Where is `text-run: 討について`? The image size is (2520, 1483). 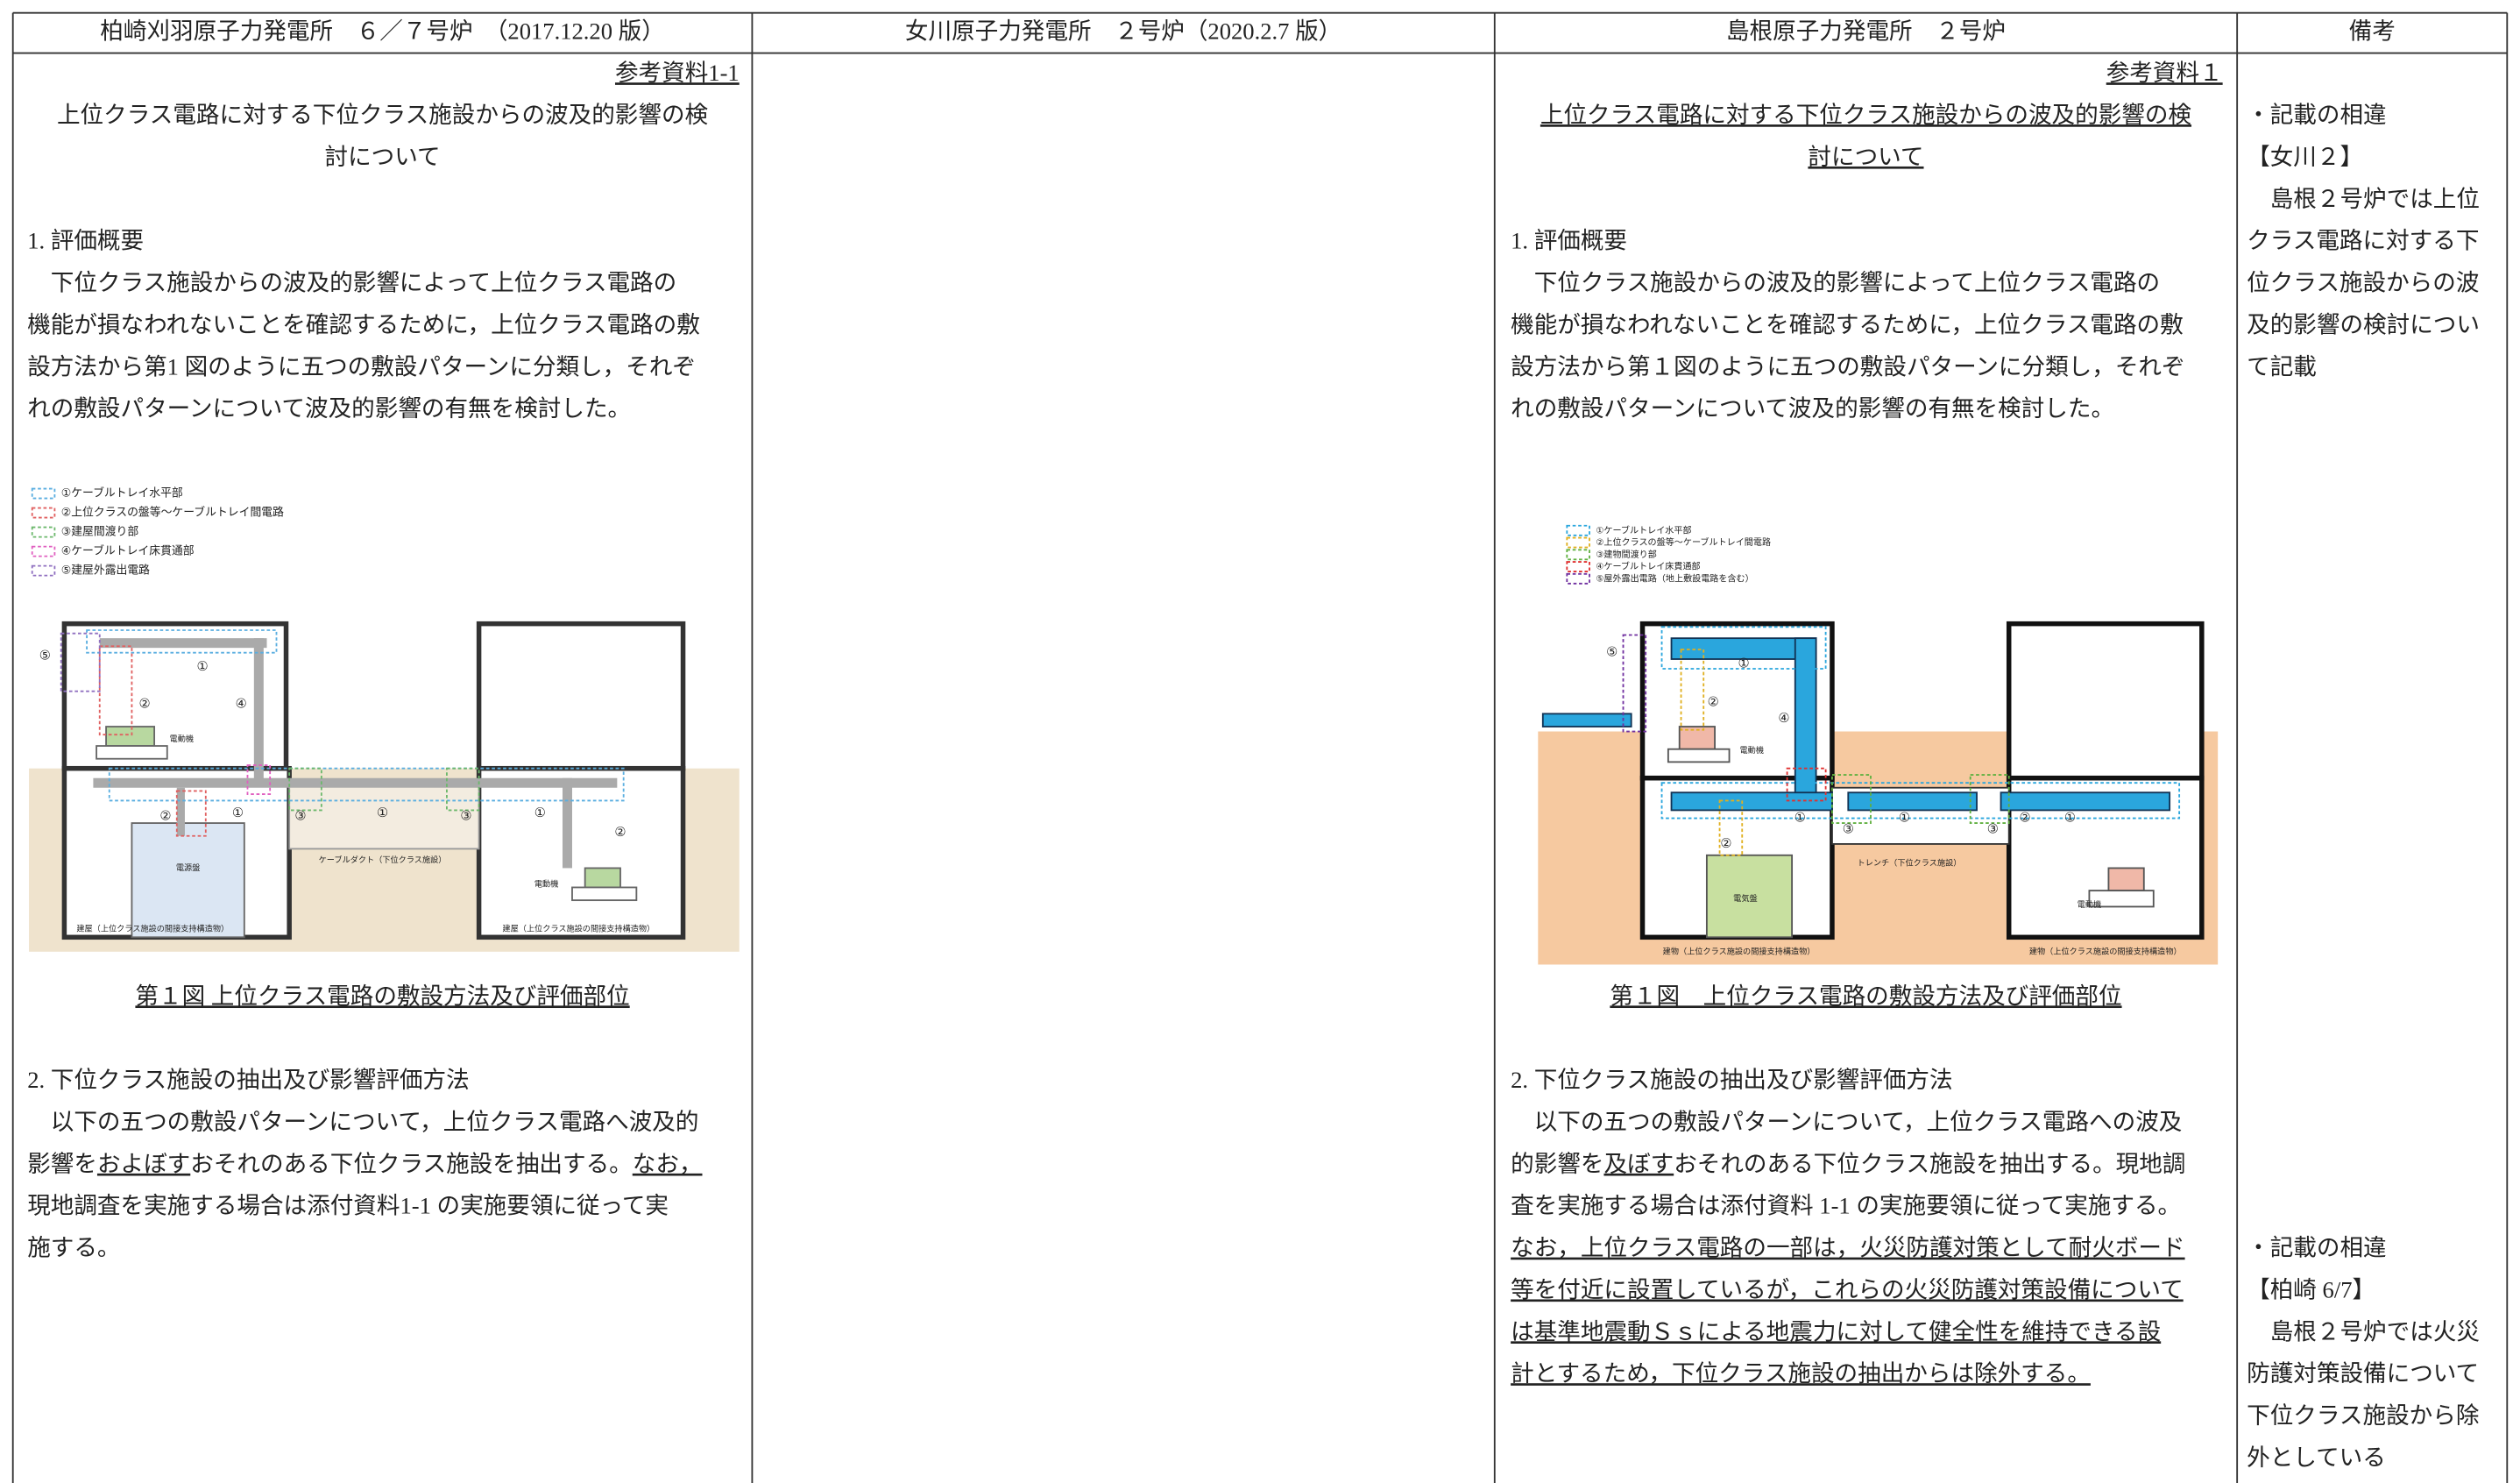 text-run: 討について is located at coordinates (1865, 157).